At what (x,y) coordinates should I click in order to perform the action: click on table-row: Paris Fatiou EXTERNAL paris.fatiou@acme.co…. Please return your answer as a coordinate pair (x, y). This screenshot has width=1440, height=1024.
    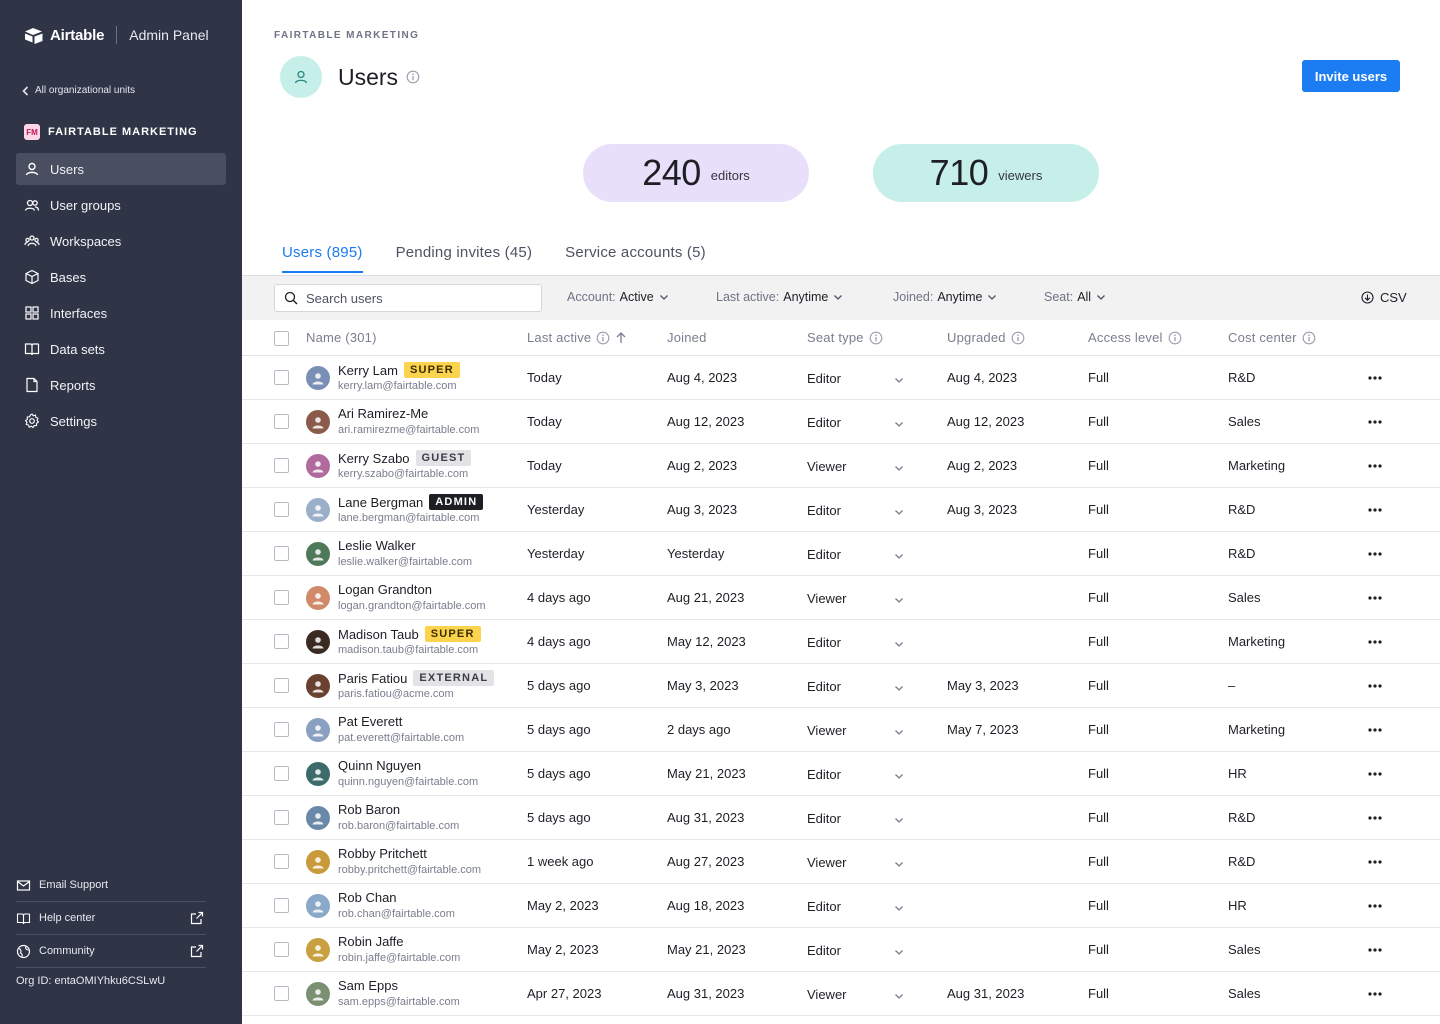
    Looking at the image, I should click on (841, 686).